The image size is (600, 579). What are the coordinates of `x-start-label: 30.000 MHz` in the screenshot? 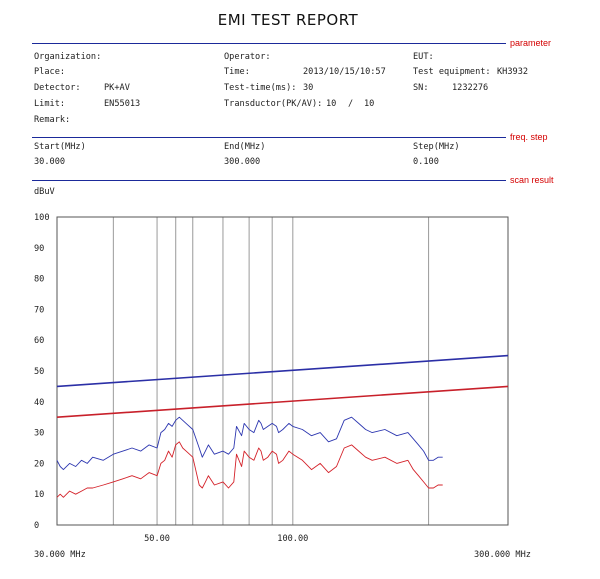 It's located at (60, 555).